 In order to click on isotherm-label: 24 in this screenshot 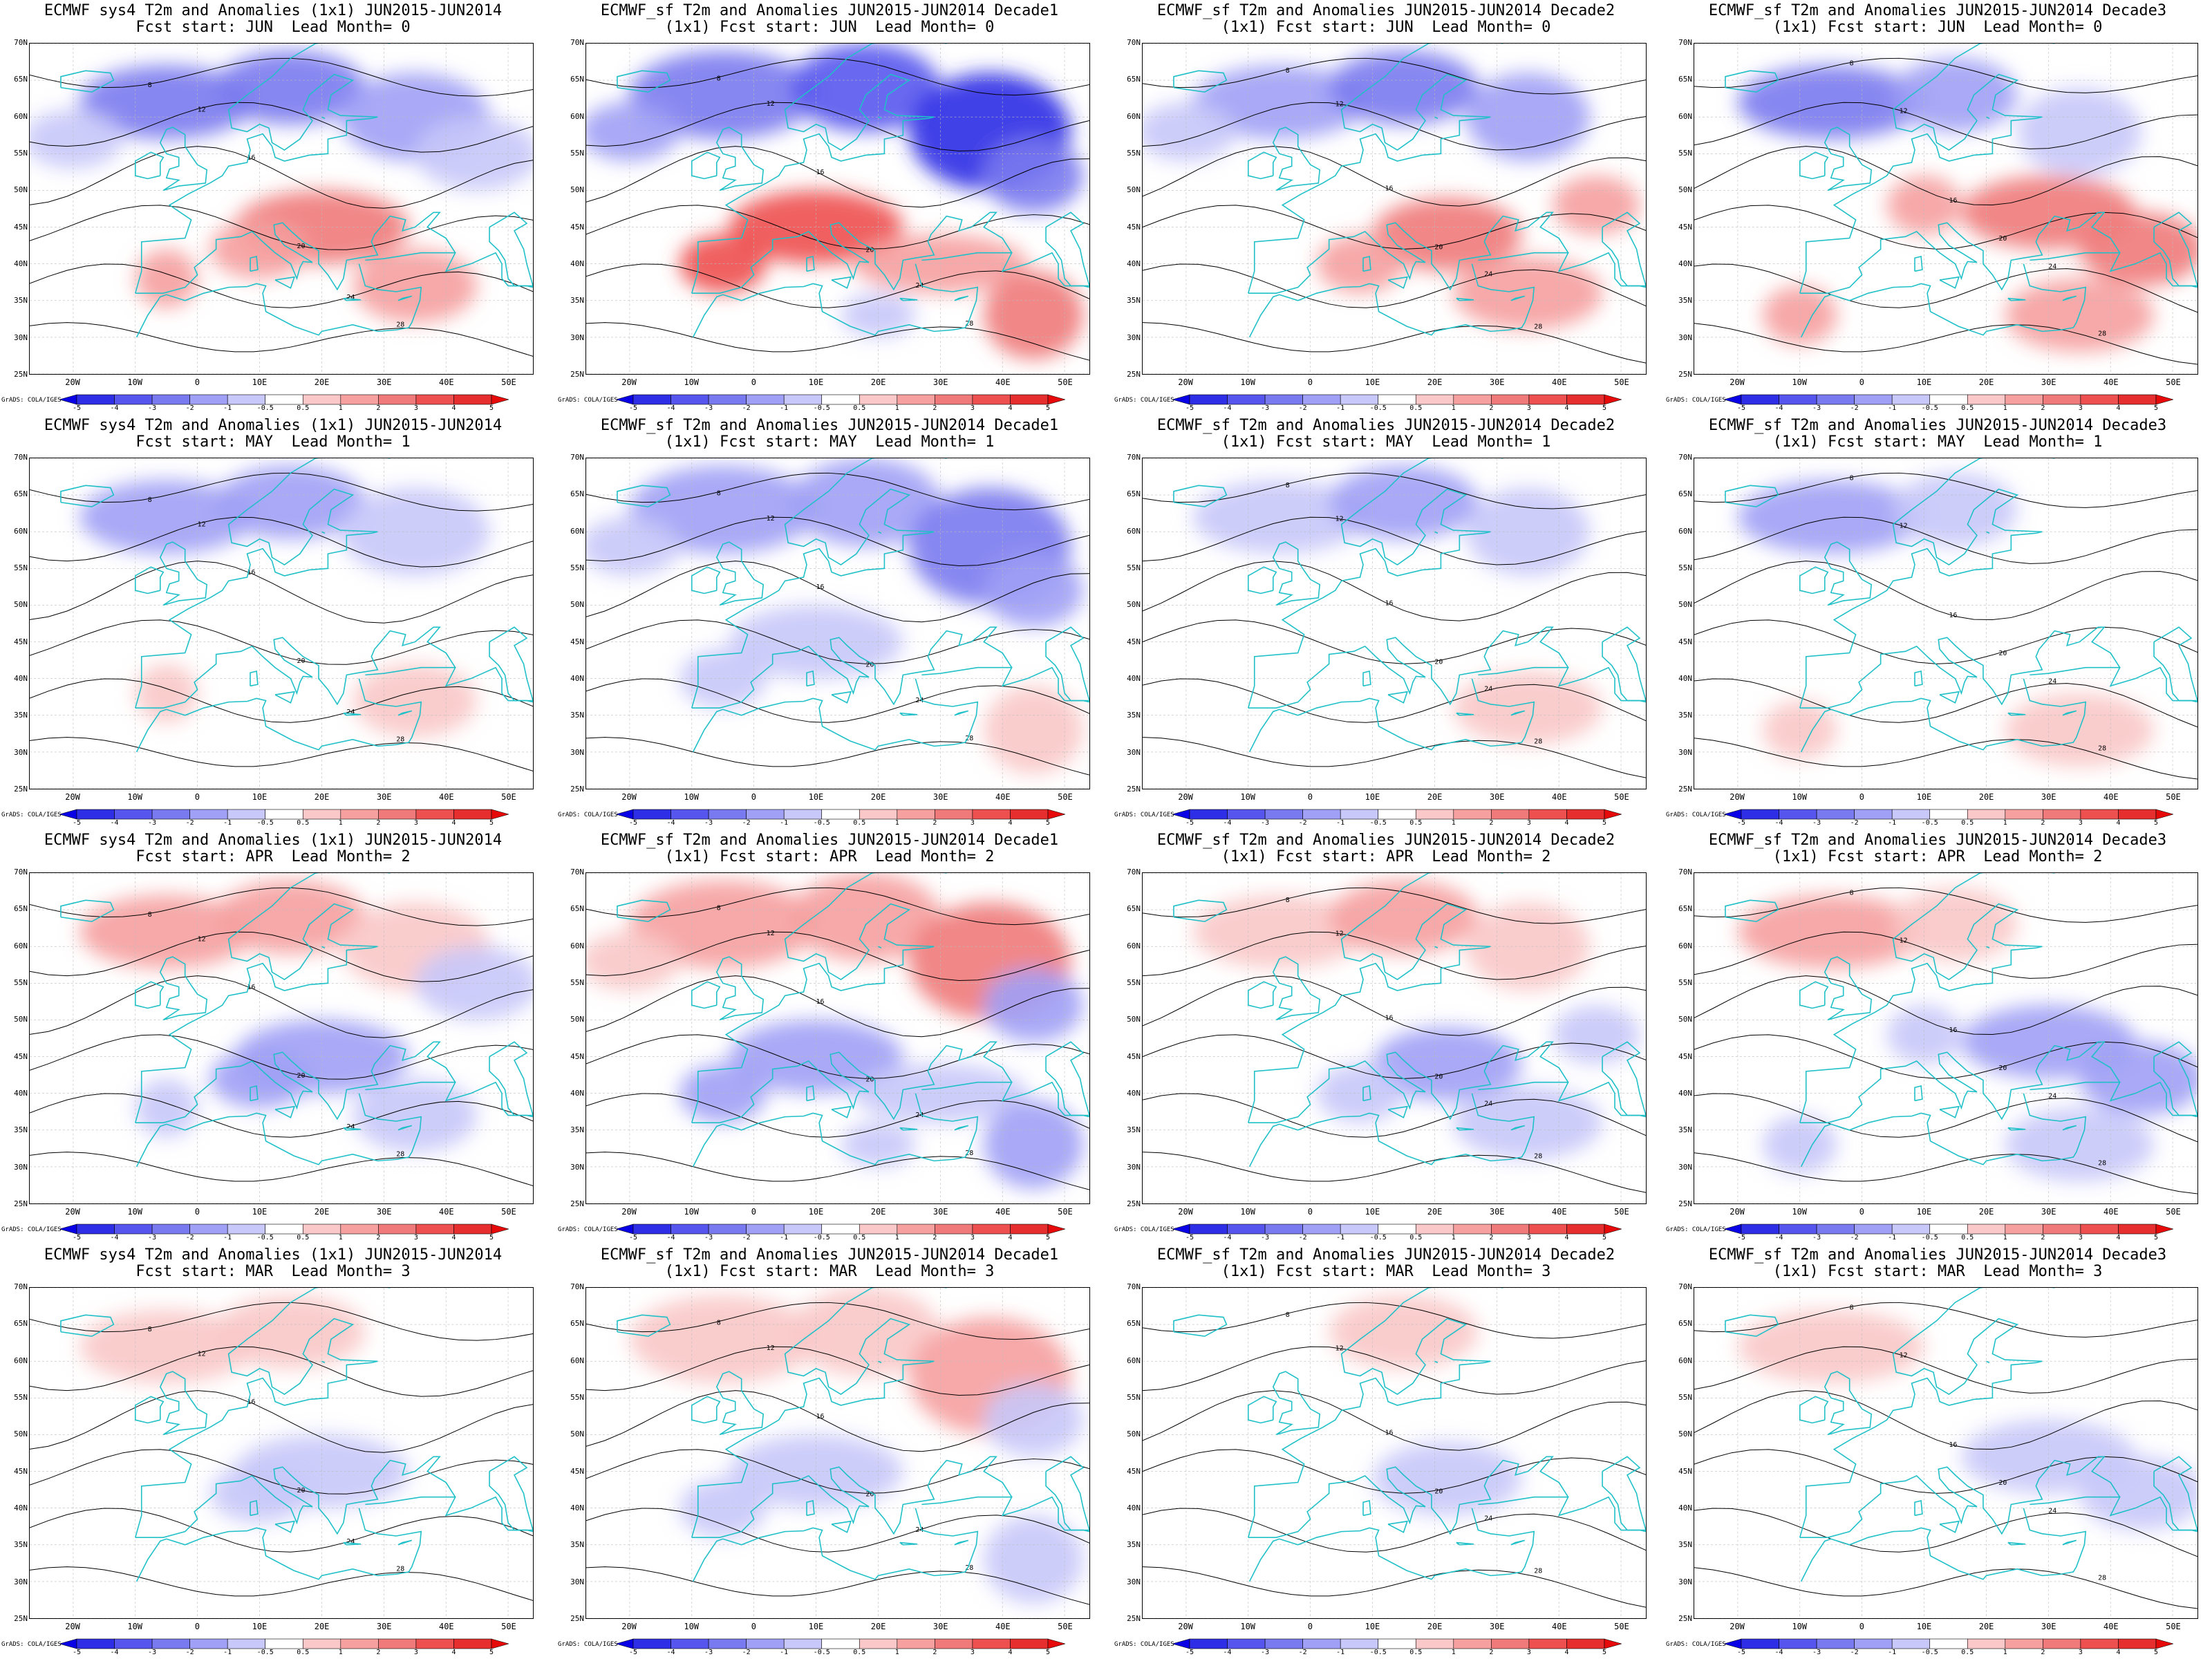, I will do `click(920, 1115)`.